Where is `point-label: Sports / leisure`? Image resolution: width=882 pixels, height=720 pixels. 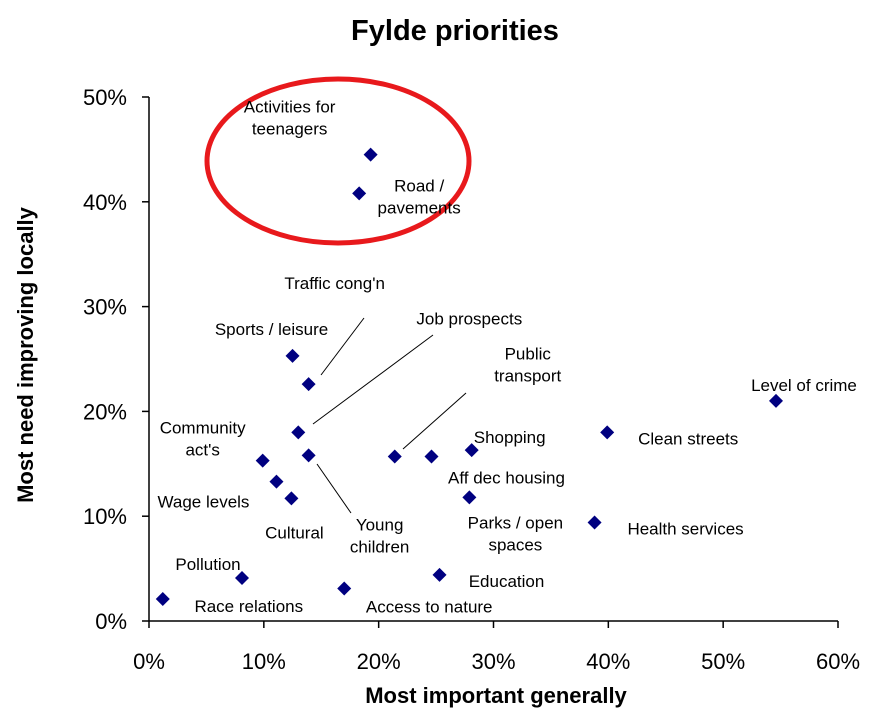
point-label: Sports / leisure is located at coordinates (271, 329).